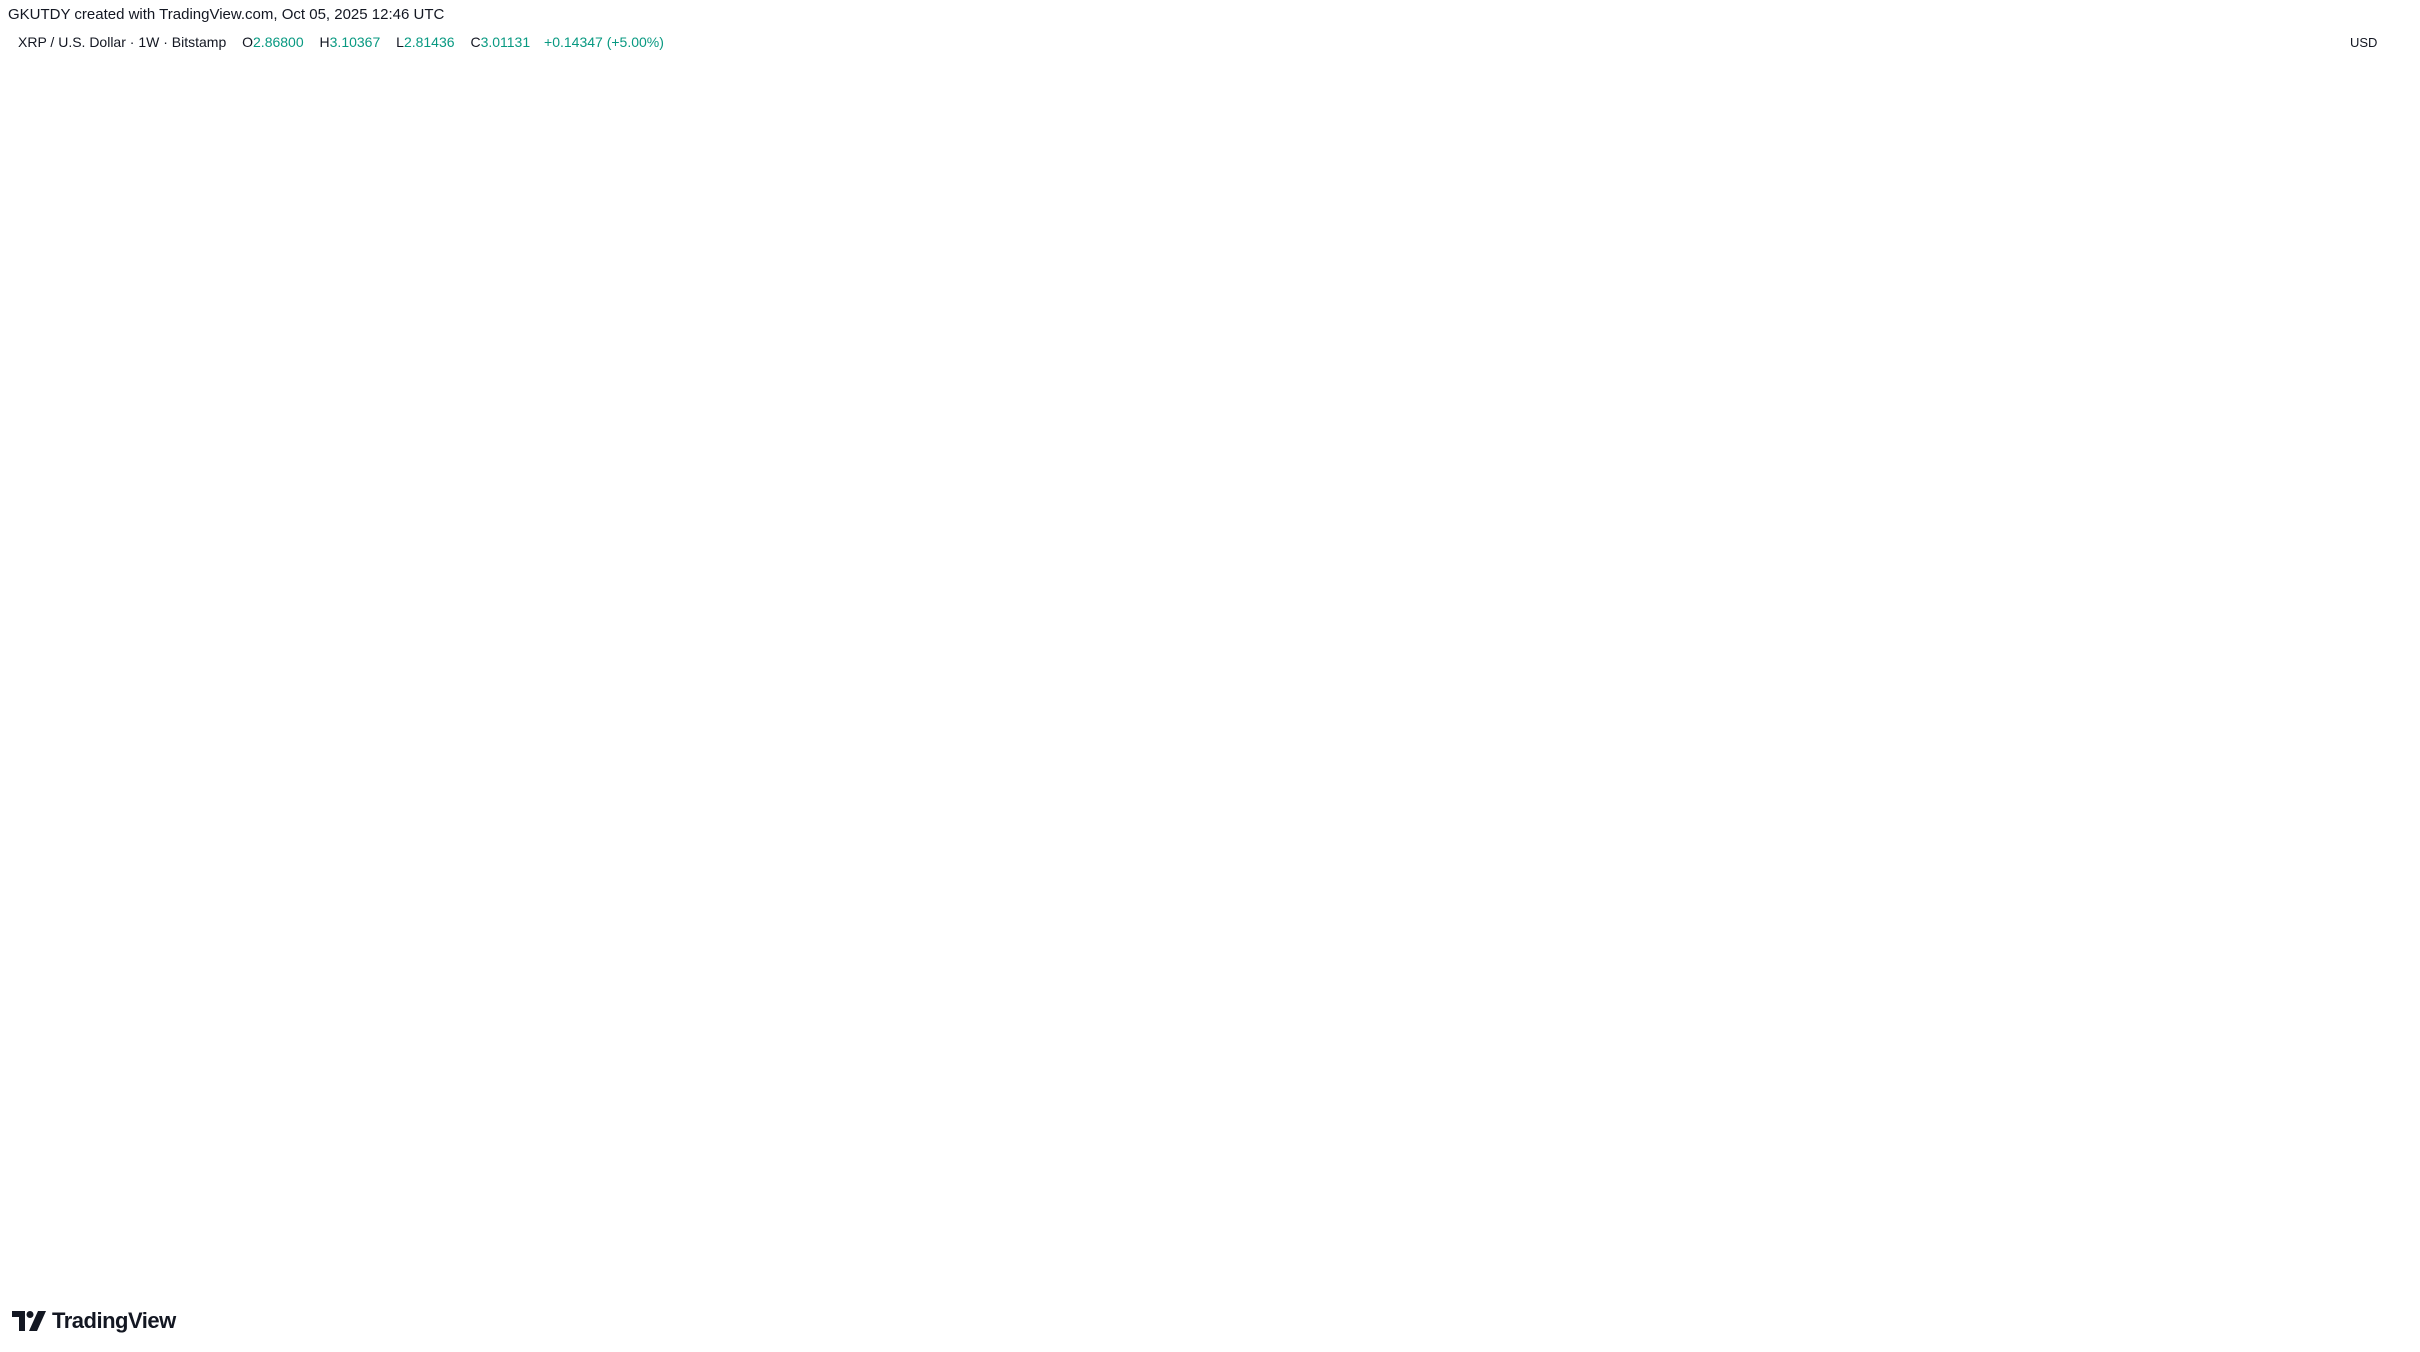  I want to click on basis-price-label-value: 2.73873, so click(2313, 393).